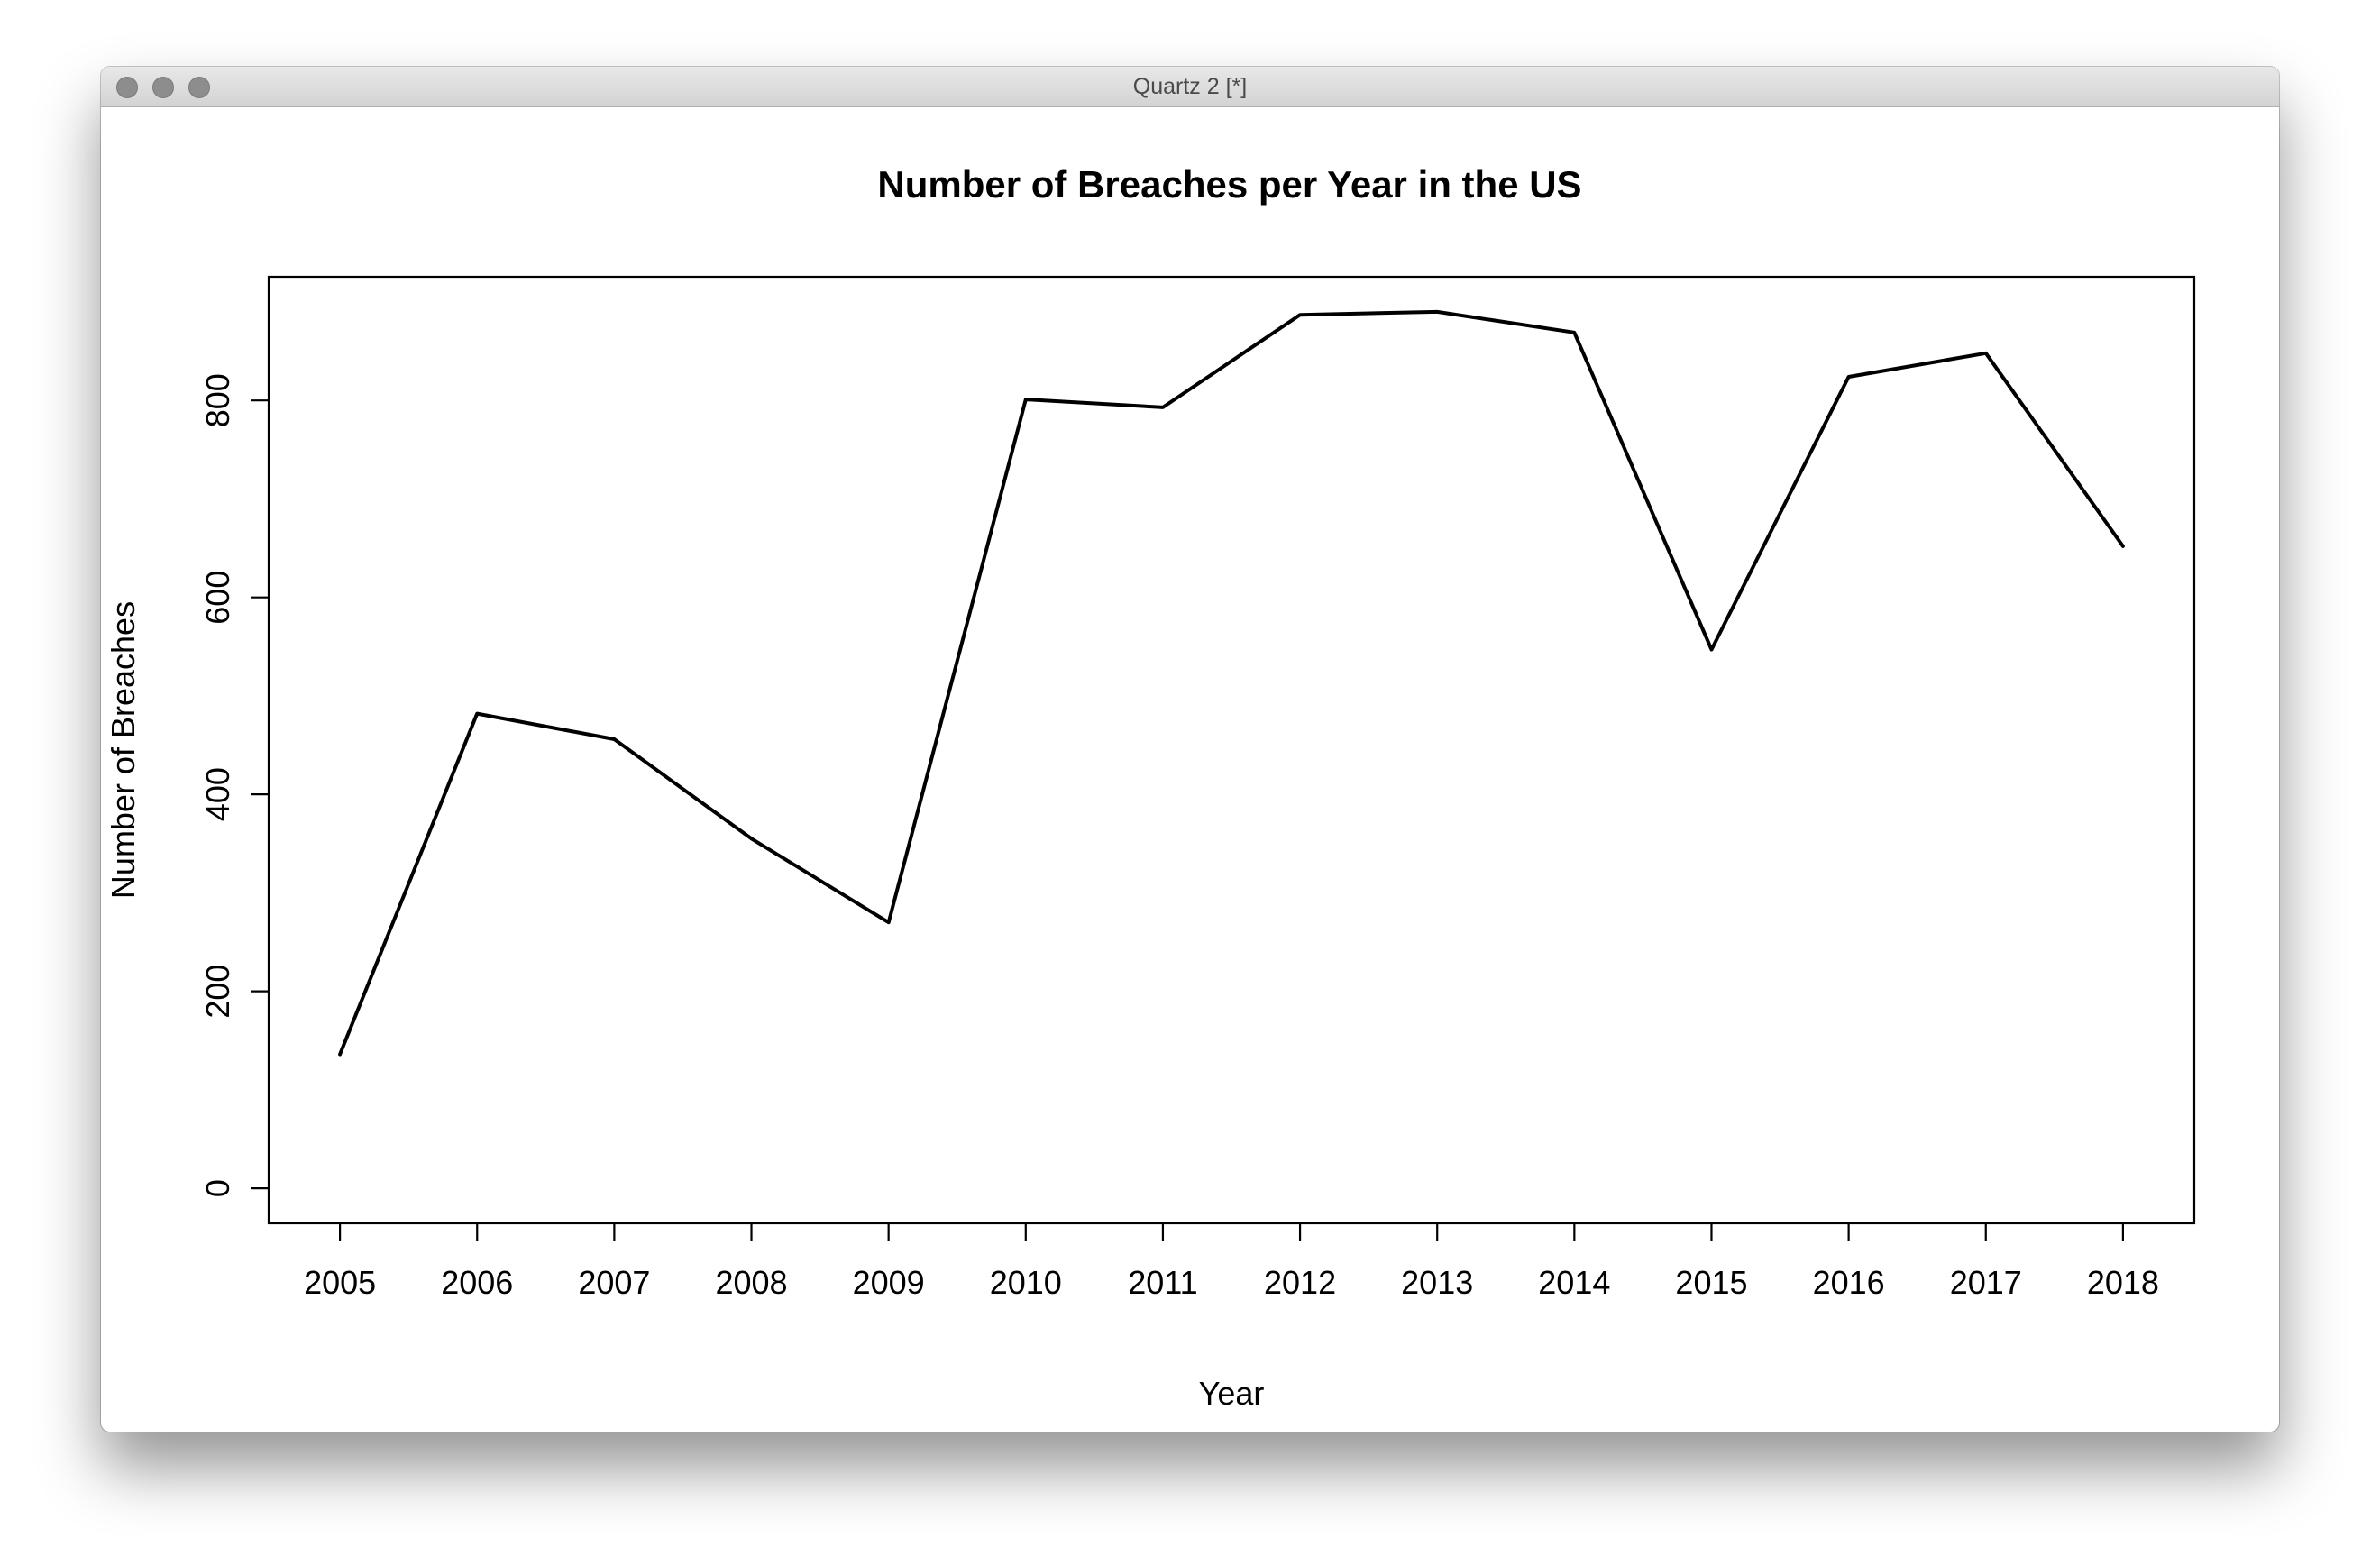 The height and width of the screenshot is (1565, 2380). I want to click on y-tick-label: 800, so click(217, 400).